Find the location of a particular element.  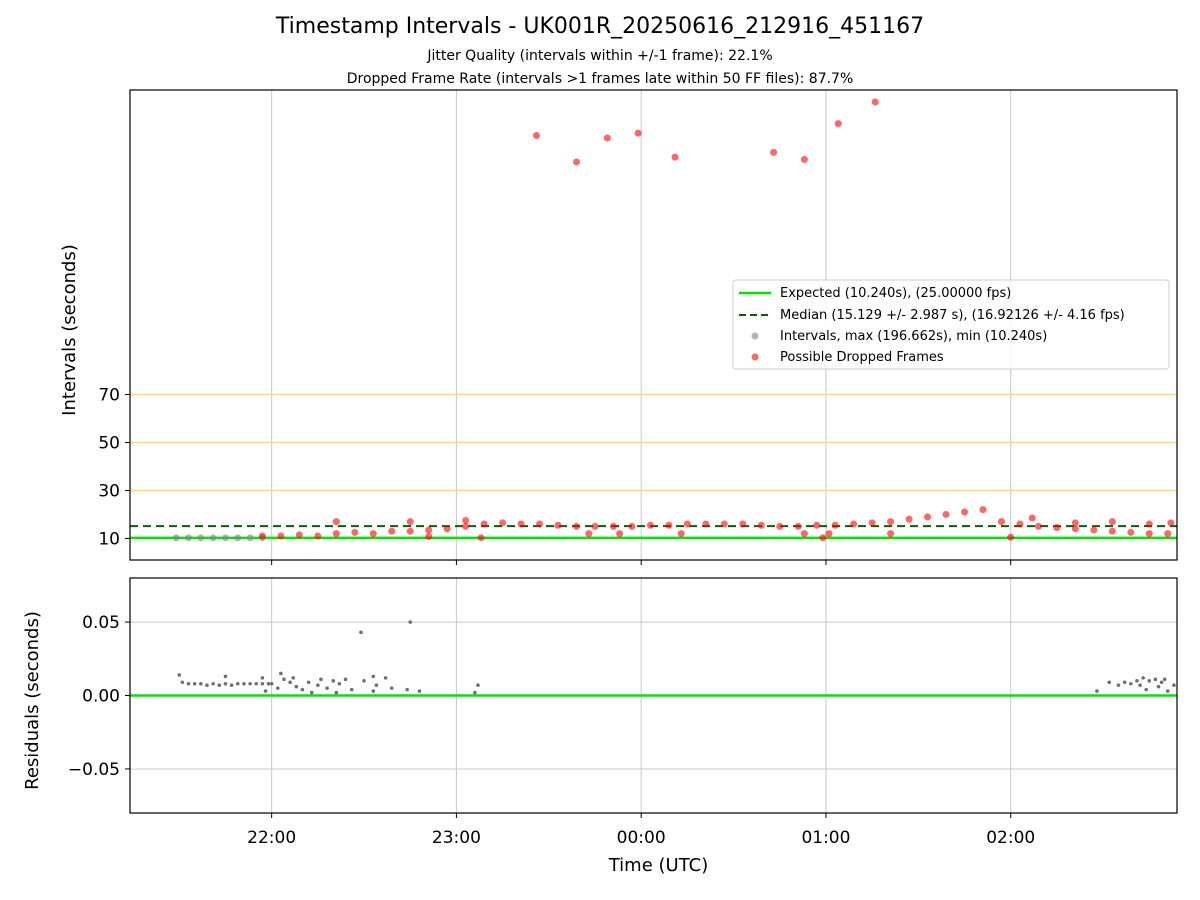

x-tick-label: 01:00 is located at coordinates (825, 838).